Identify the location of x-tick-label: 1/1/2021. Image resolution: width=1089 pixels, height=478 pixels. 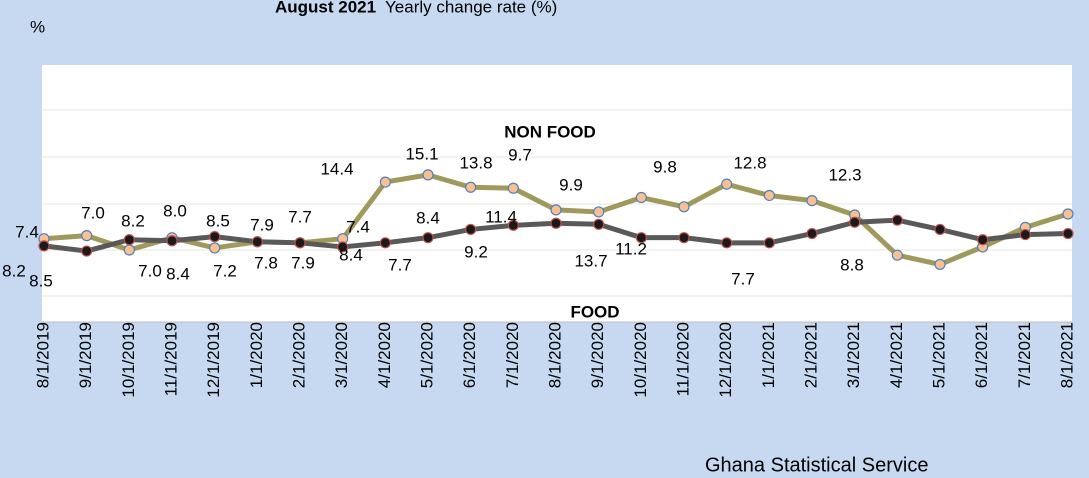
(768, 355).